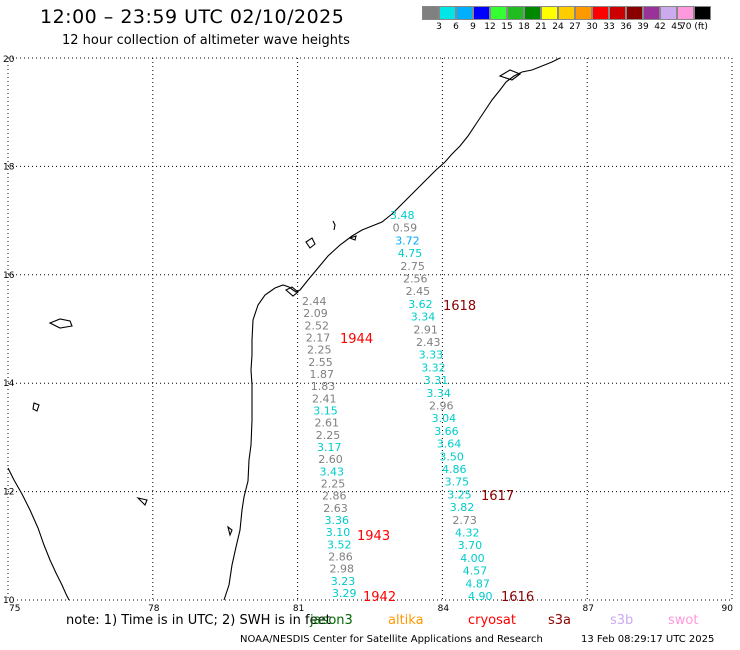  Describe the element at coordinates (320, 362) in the screenshot. I see `wave-height-reading: 2.55` at that location.